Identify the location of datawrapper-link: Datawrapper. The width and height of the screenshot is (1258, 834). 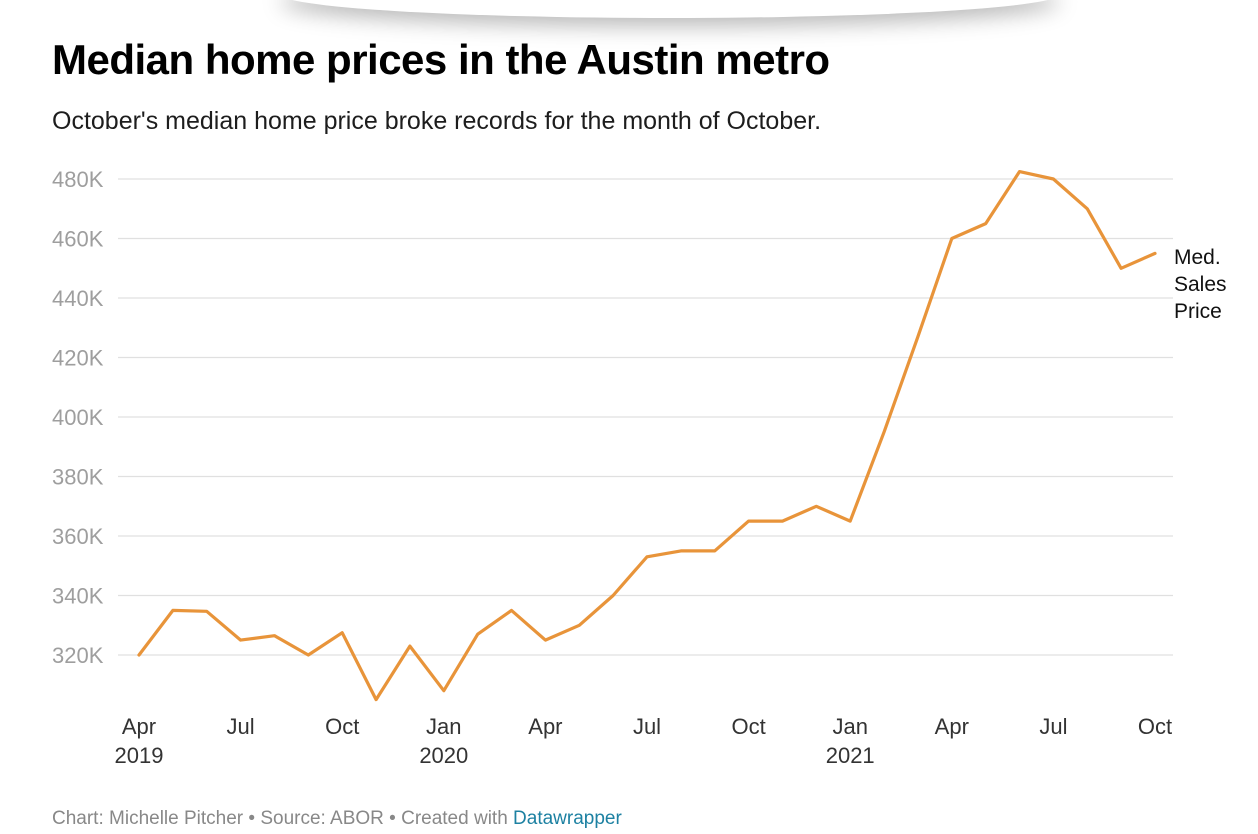
(567, 818).